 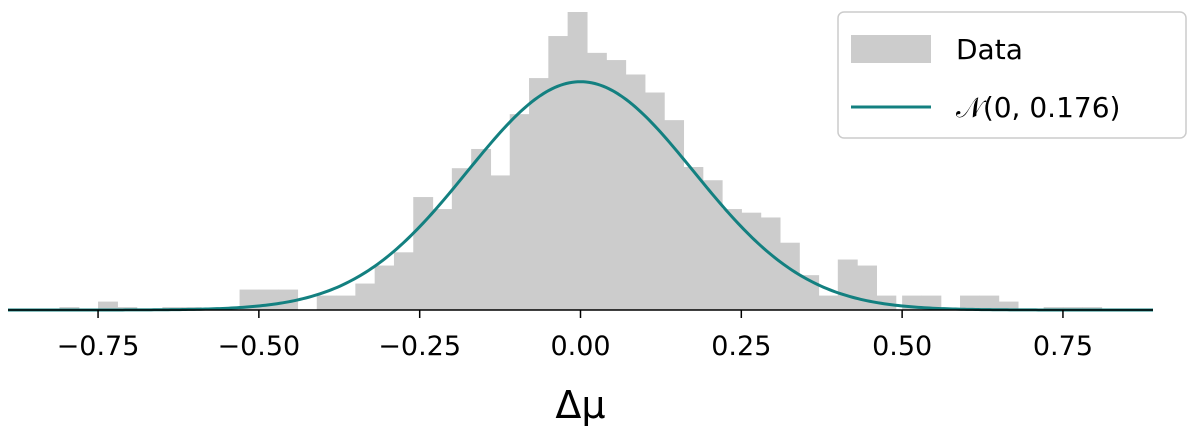 I want to click on legend-data-label: Data, so click(x=989, y=49).